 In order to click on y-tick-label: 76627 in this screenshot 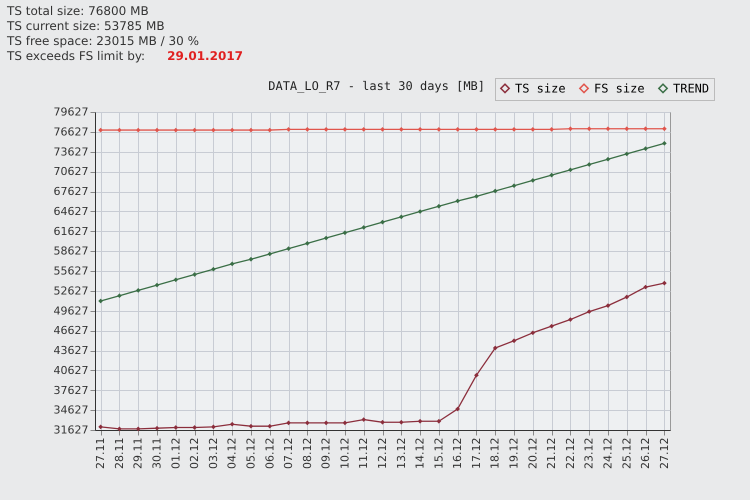, I will do `click(71, 131)`.